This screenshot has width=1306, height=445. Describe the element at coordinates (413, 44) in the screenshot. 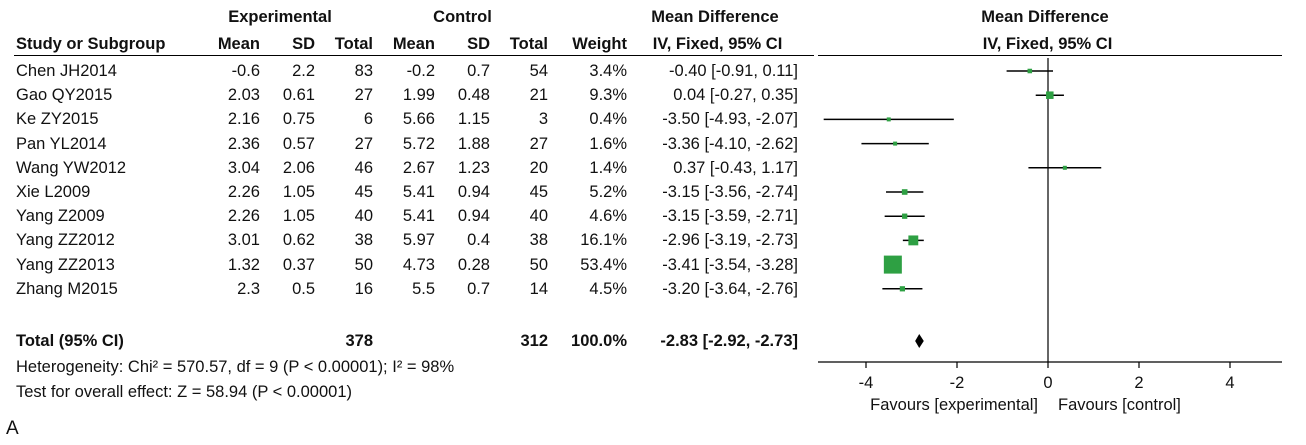

I see `ctrl-mean-header: Mean` at that location.